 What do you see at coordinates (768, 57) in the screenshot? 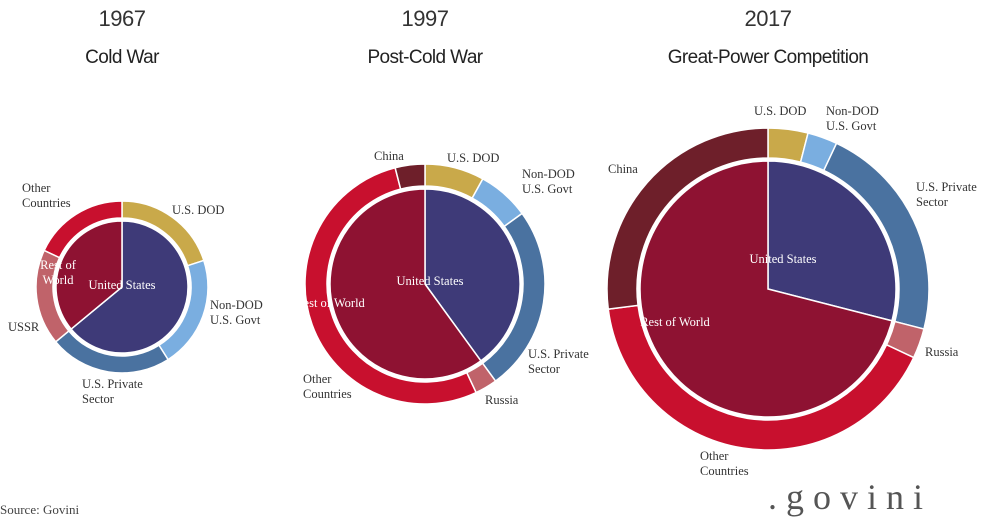
I see `chart-title: Great-Power Competition` at bounding box center [768, 57].